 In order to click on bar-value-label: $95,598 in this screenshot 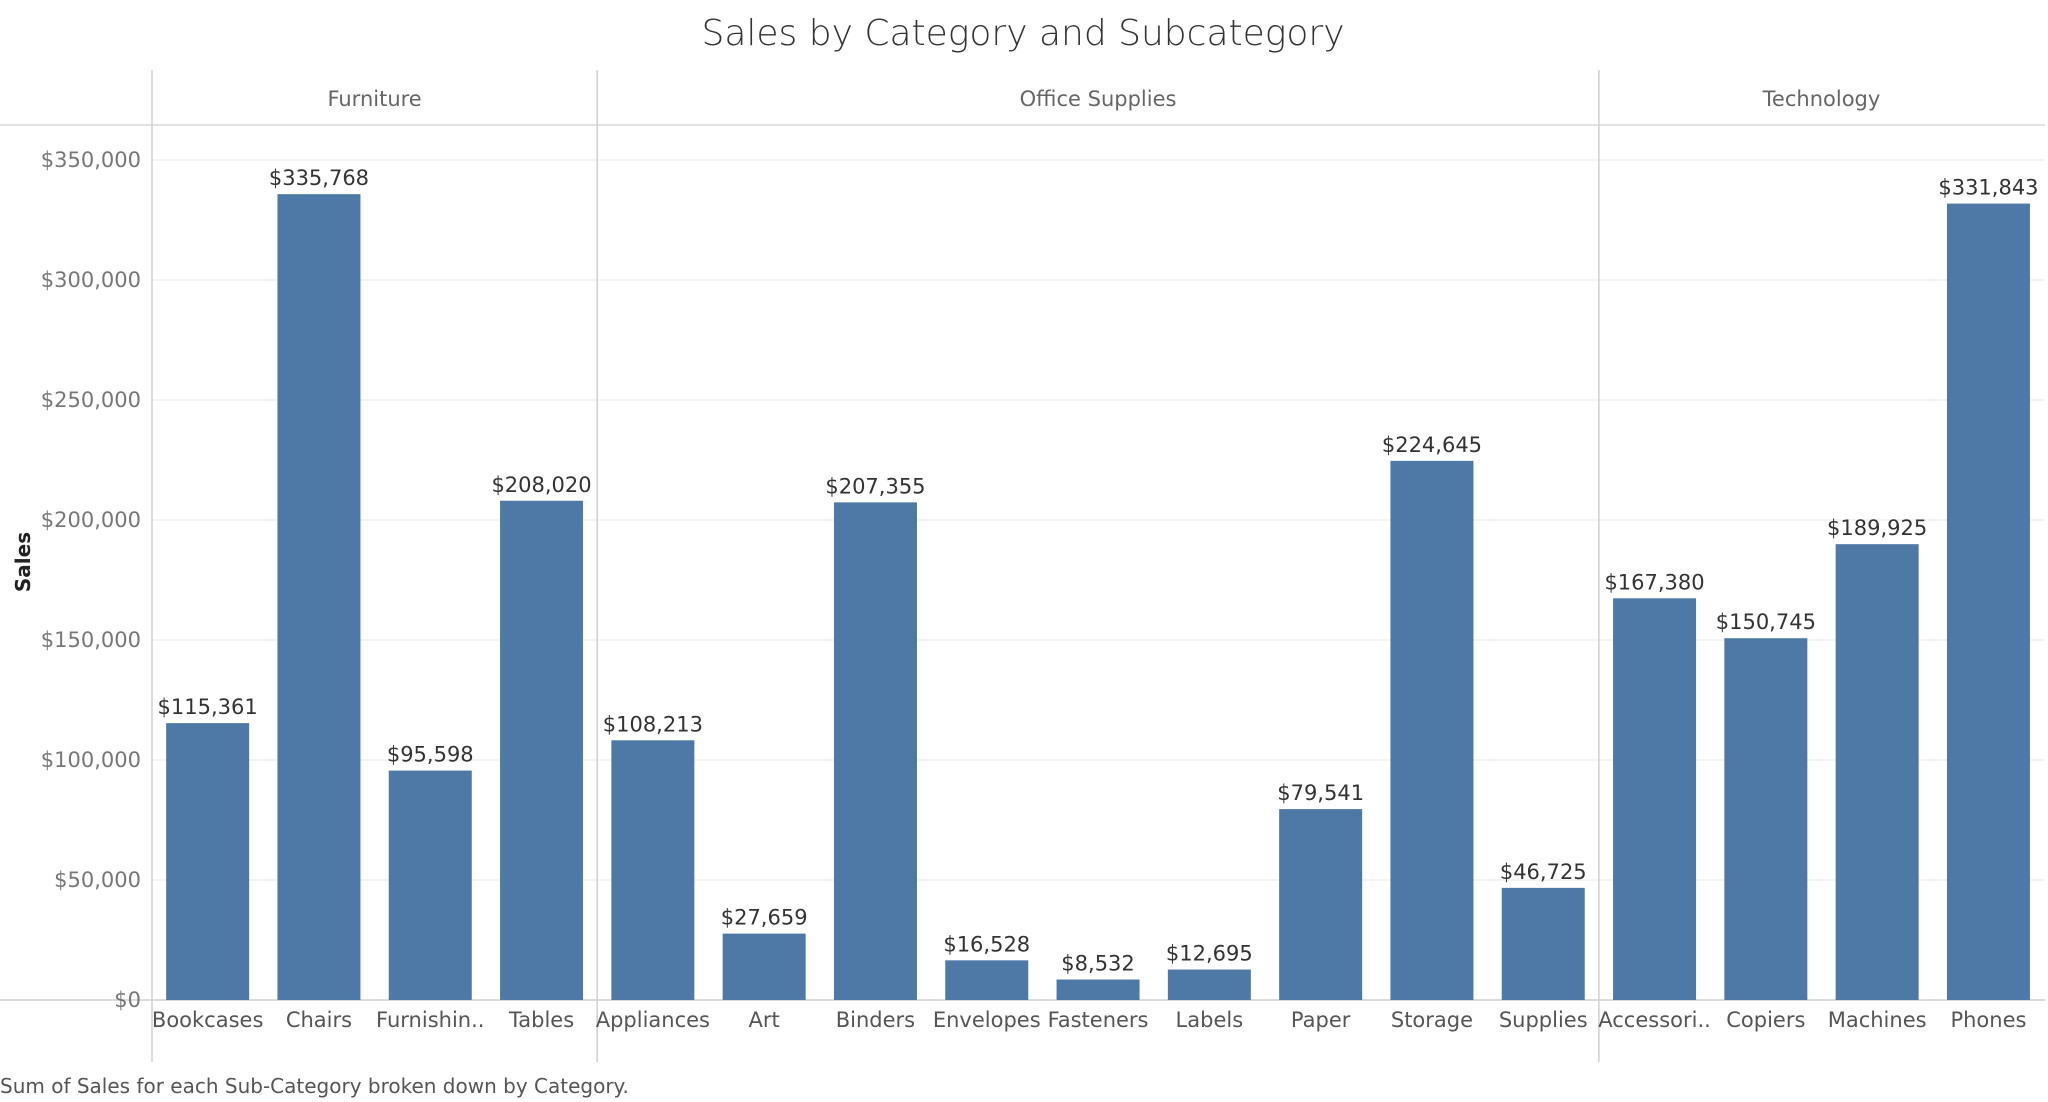, I will do `click(430, 755)`.